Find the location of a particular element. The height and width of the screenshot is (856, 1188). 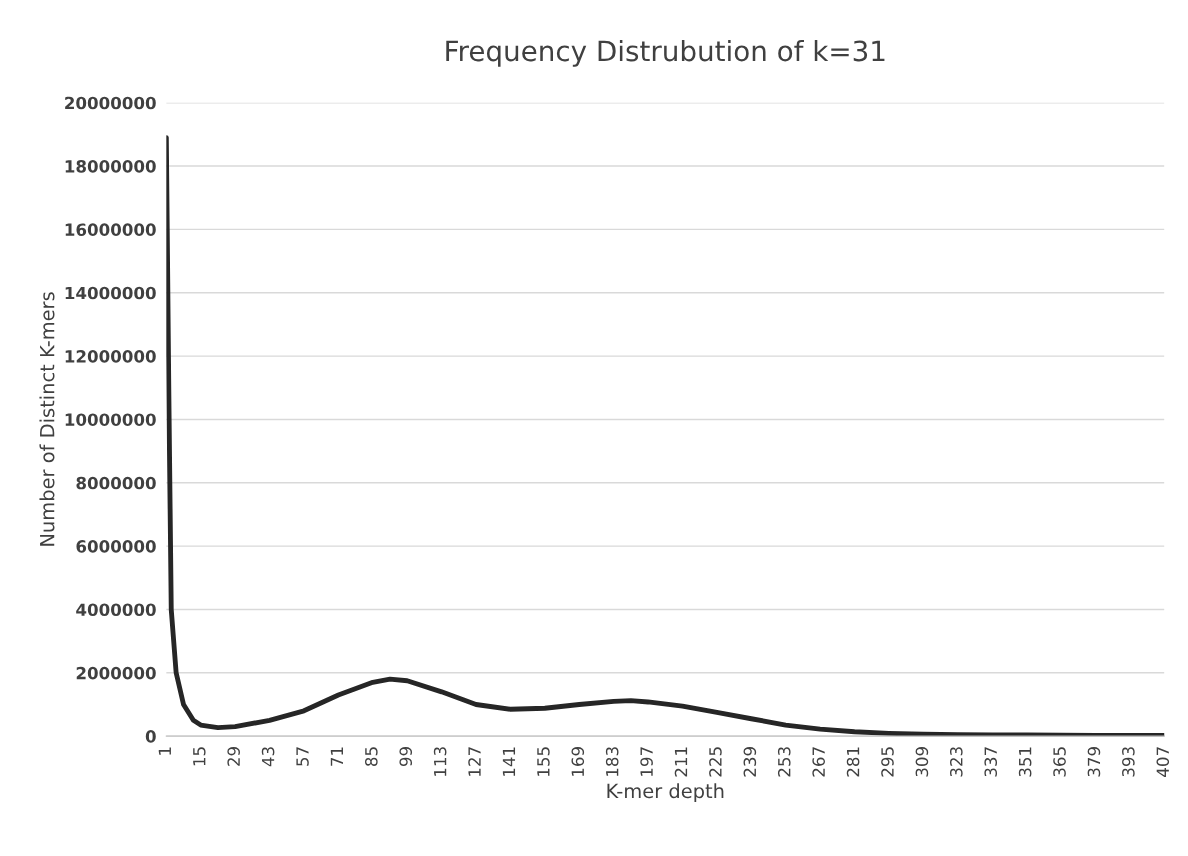

x-tick-label: 379 is located at coordinates (1094, 762).